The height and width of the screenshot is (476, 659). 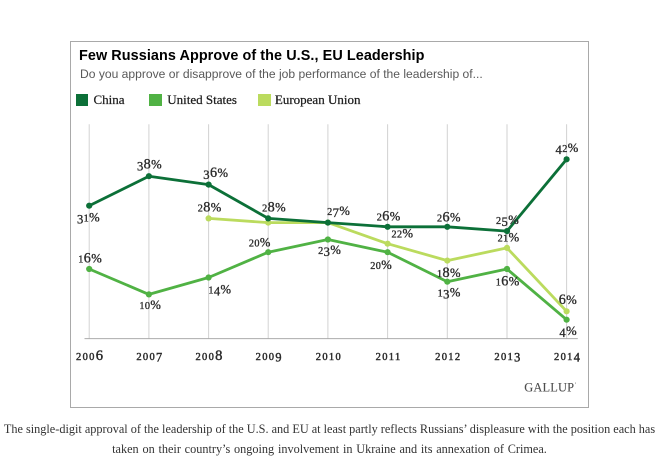 What do you see at coordinates (449, 294) in the screenshot?
I see `svg-text: 13%` at bounding box center [449, 294].